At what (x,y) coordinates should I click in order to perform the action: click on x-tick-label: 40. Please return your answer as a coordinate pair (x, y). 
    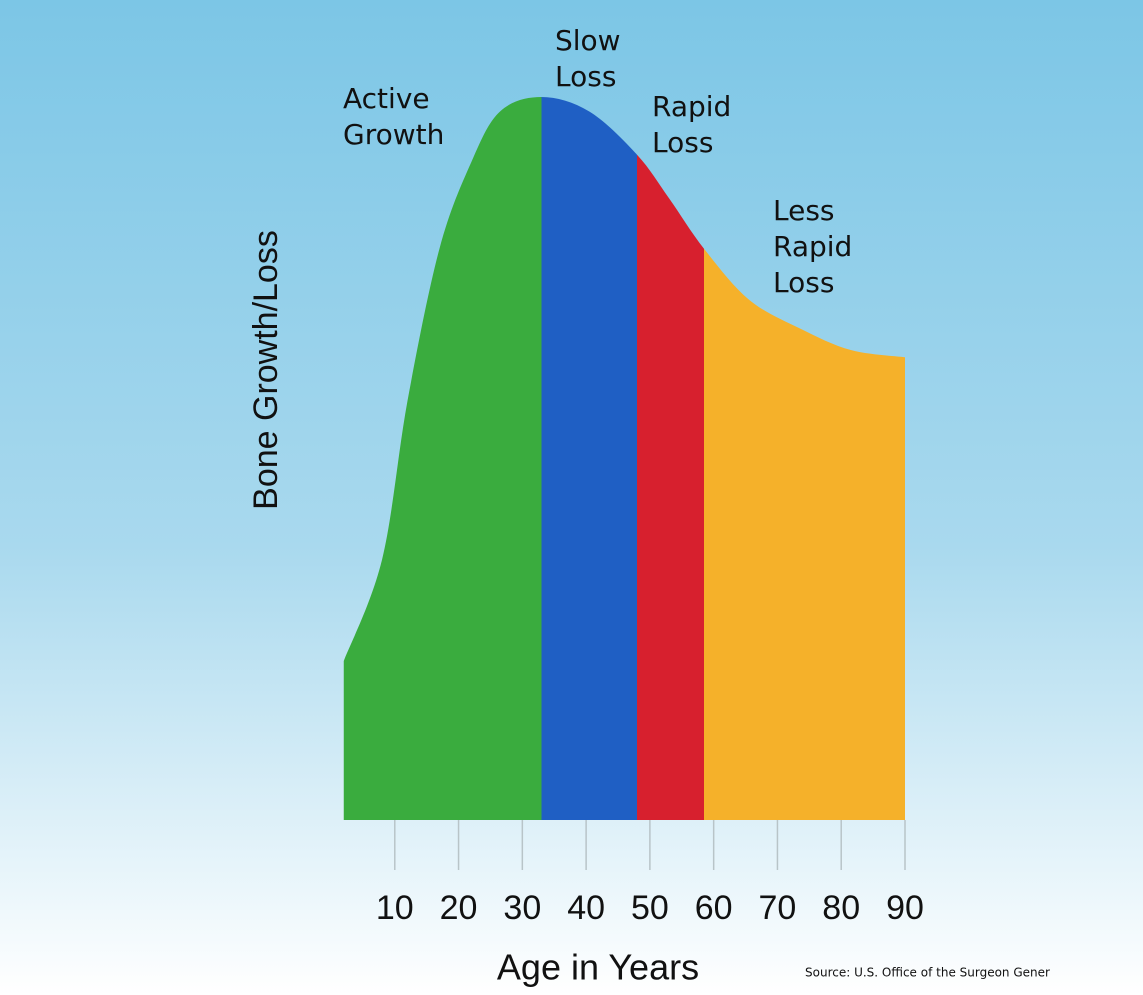
    Looking at the image, I should click on (586, 908).